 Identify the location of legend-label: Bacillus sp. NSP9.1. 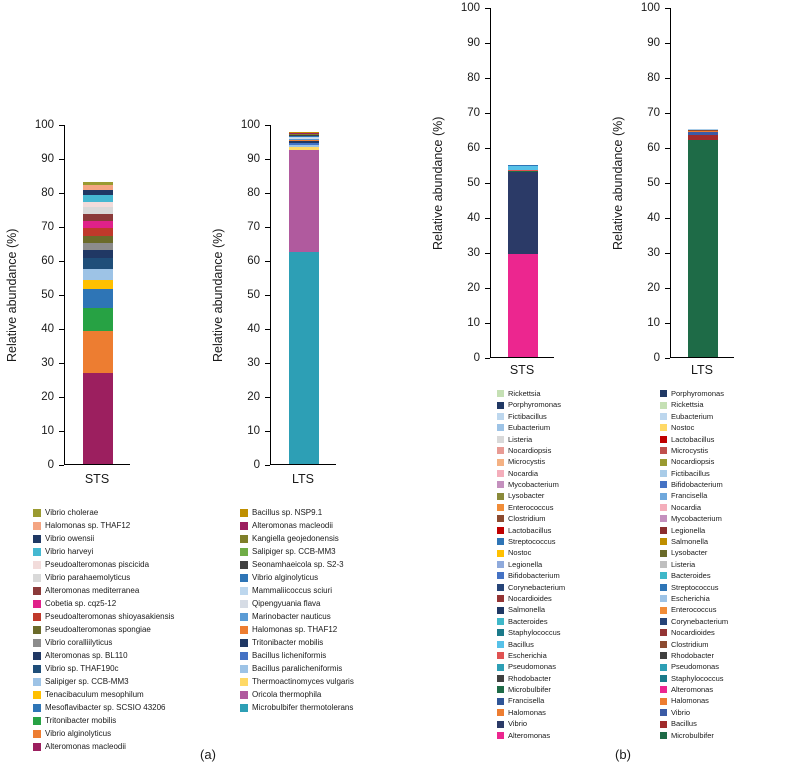
(287, 512).